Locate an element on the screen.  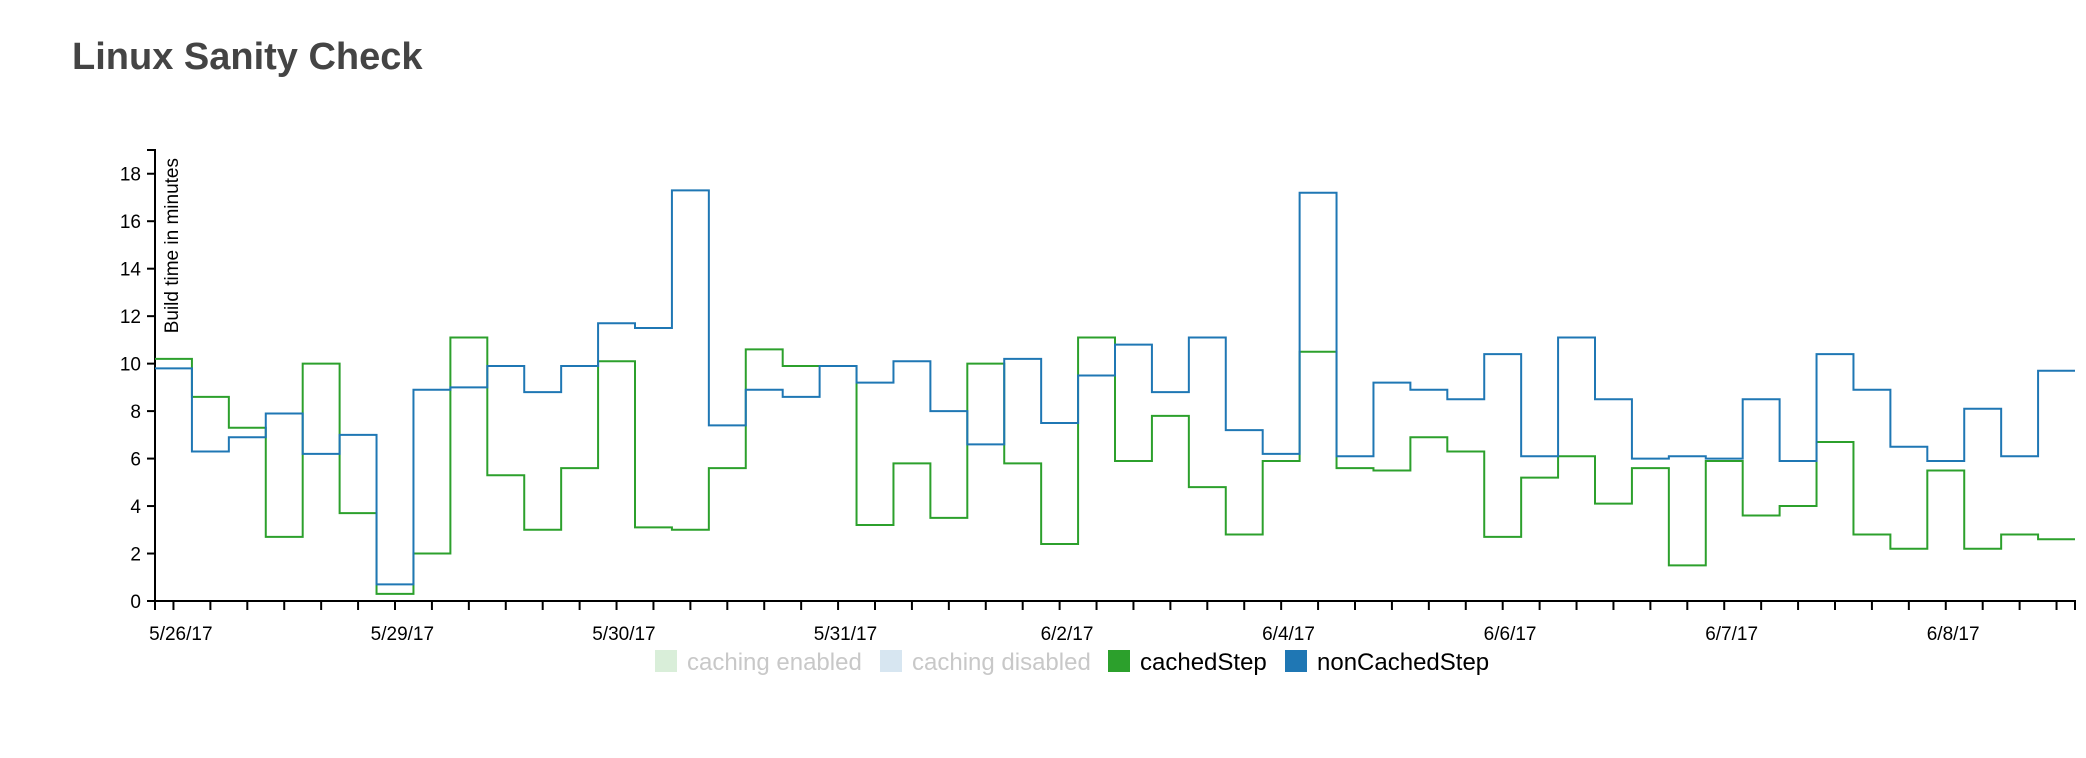
x-axis-line is located at coordinates (1115, 605).